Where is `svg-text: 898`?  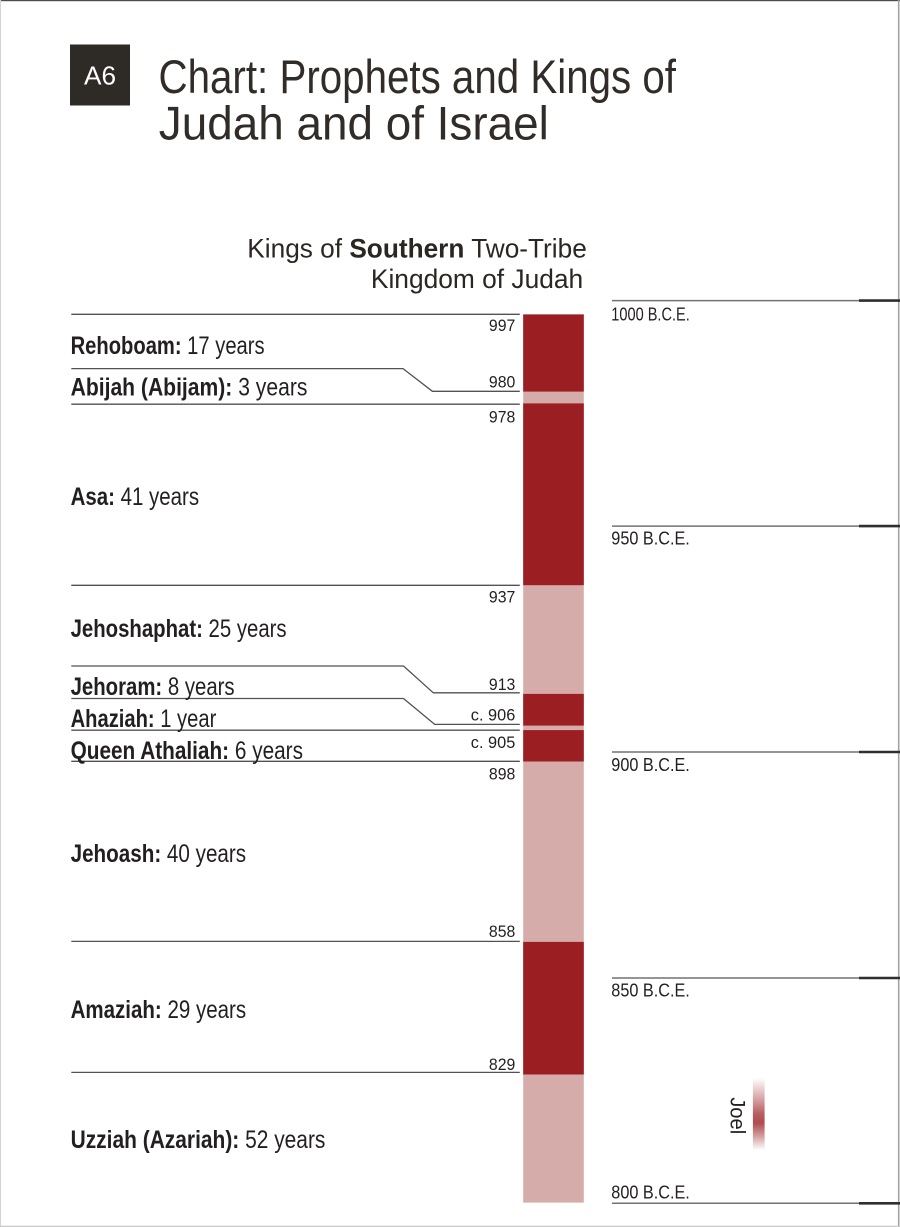 svg-text: 898 is located at coordinates (502, 774).